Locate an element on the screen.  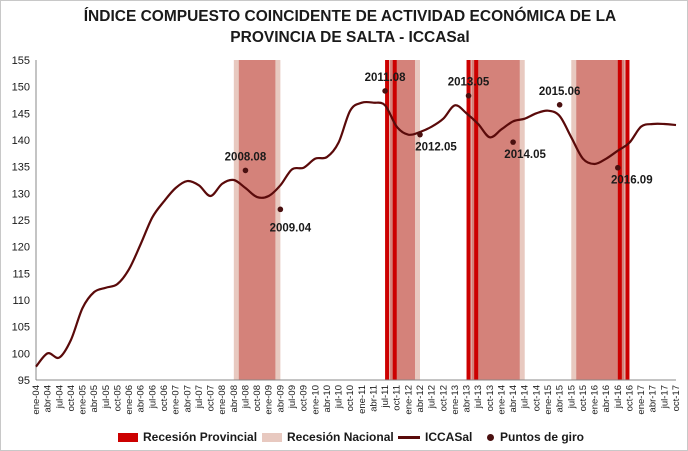
x-tick-label: abr-07 is located at coordinates (187, 398).